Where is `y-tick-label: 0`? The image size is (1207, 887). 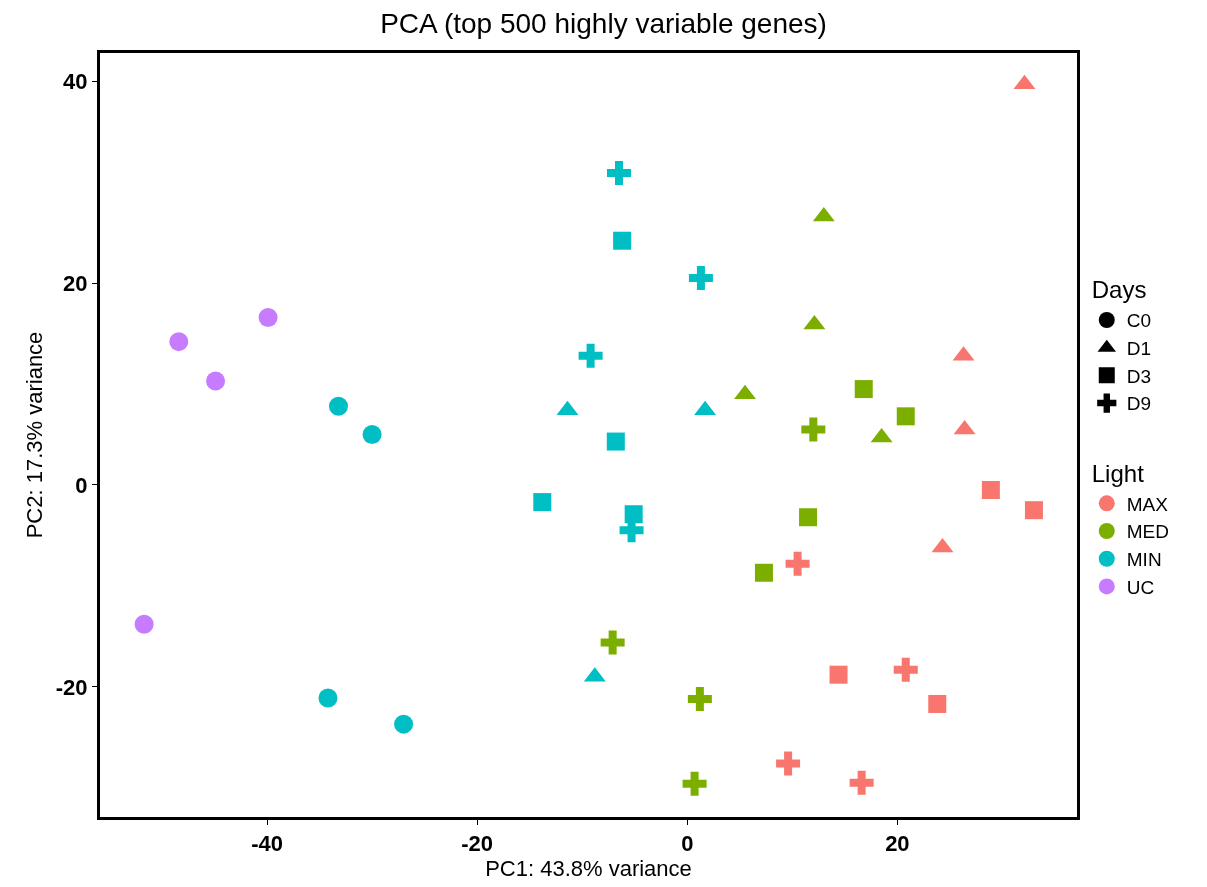 y-tick-label: 0 is located at coordinates (81, 485).